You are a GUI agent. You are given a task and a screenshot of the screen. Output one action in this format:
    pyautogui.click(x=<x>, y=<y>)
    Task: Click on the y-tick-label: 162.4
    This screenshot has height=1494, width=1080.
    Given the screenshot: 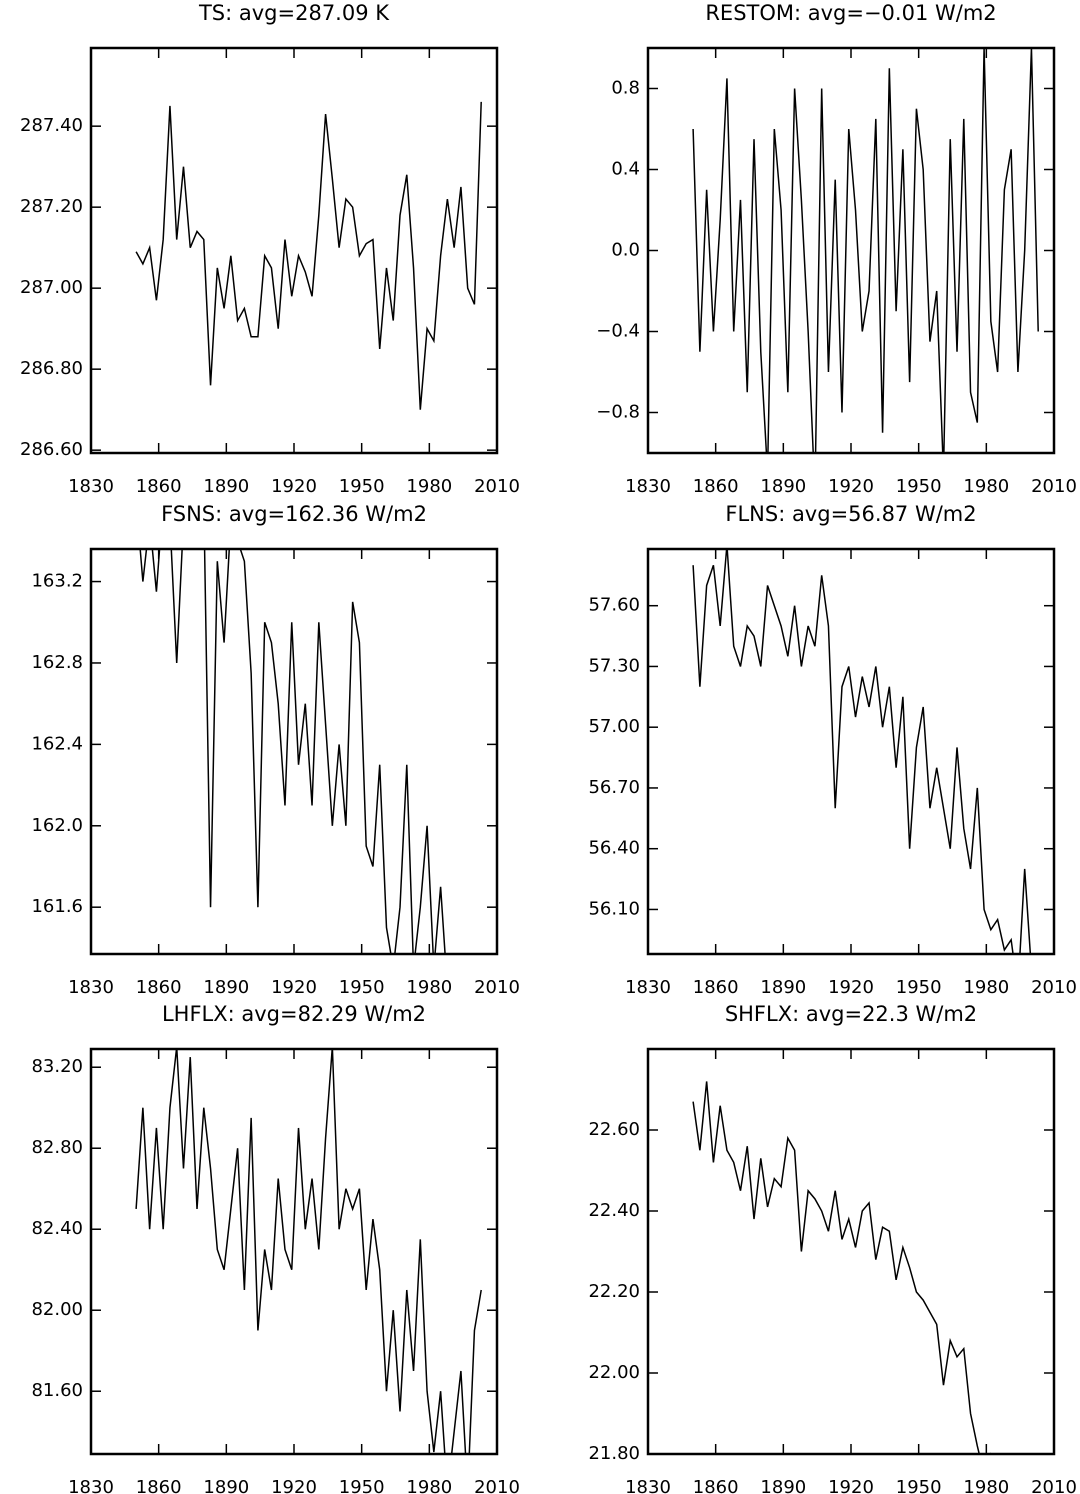 What is the action you would take?
    pyautogui.click(x=57, y=743)
    